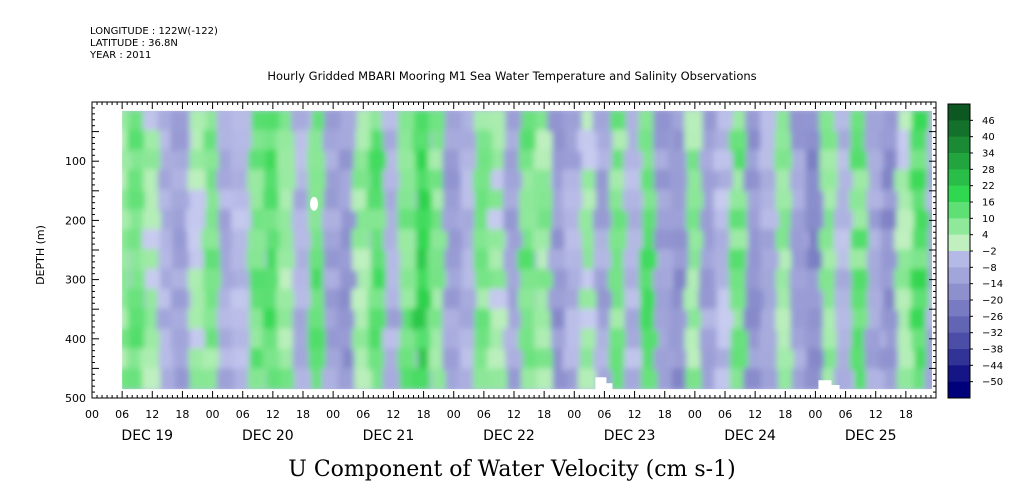 The width and height of the screenshot is (1009, 504). I want to click on colorbar-label: −14, so click(992, 284).